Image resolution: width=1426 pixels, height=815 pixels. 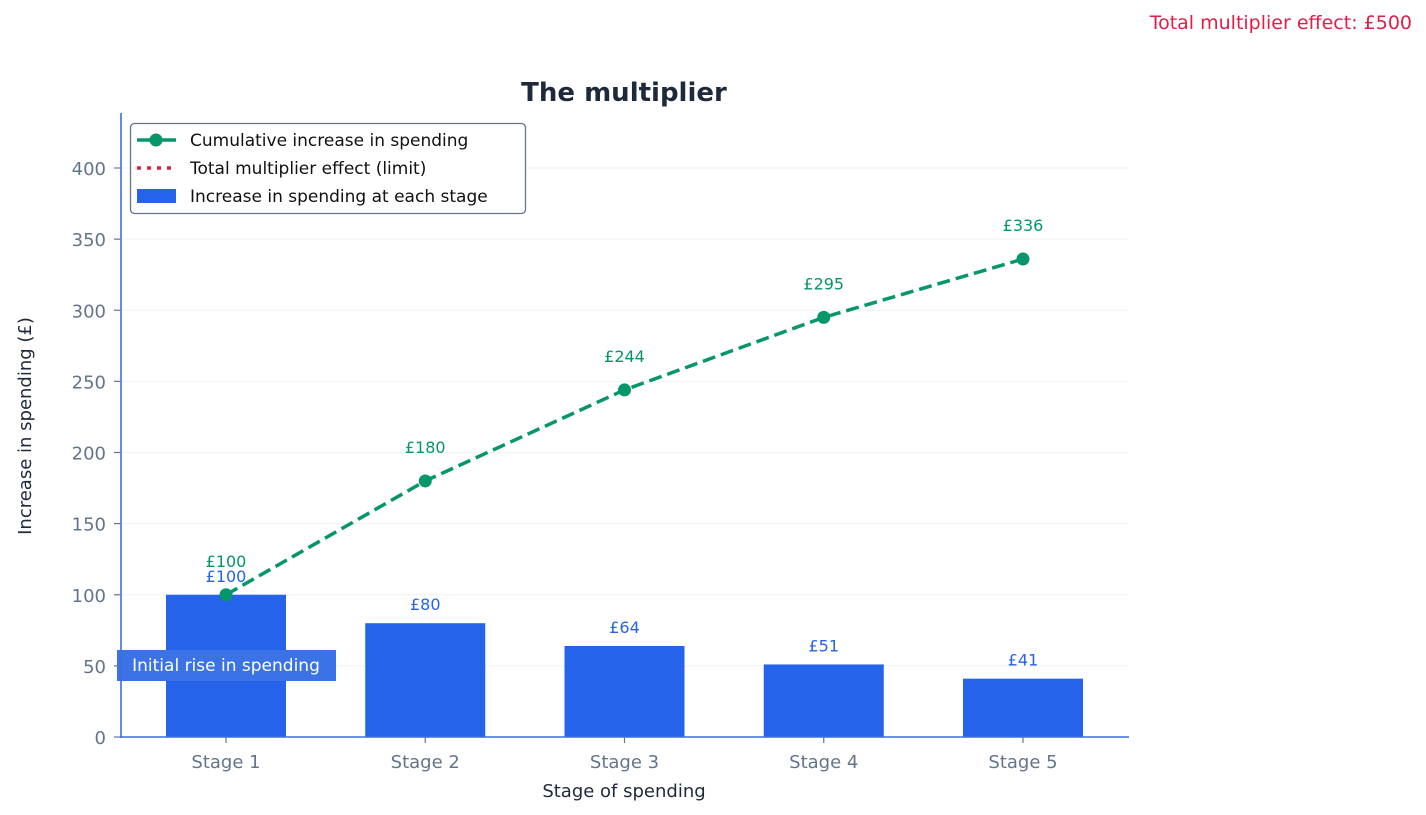 I want to click on y-tick-label: 250, so click(x=89, y=382).